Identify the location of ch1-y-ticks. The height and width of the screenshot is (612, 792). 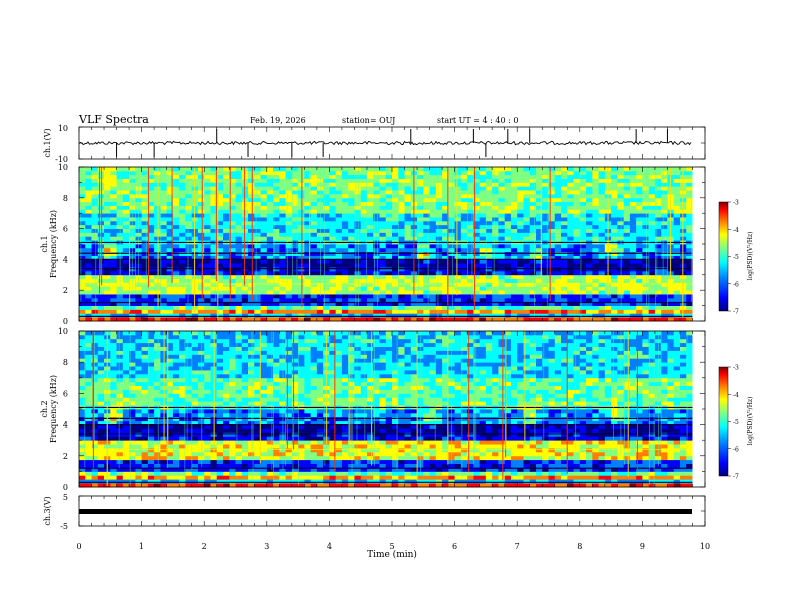
(392, 143).